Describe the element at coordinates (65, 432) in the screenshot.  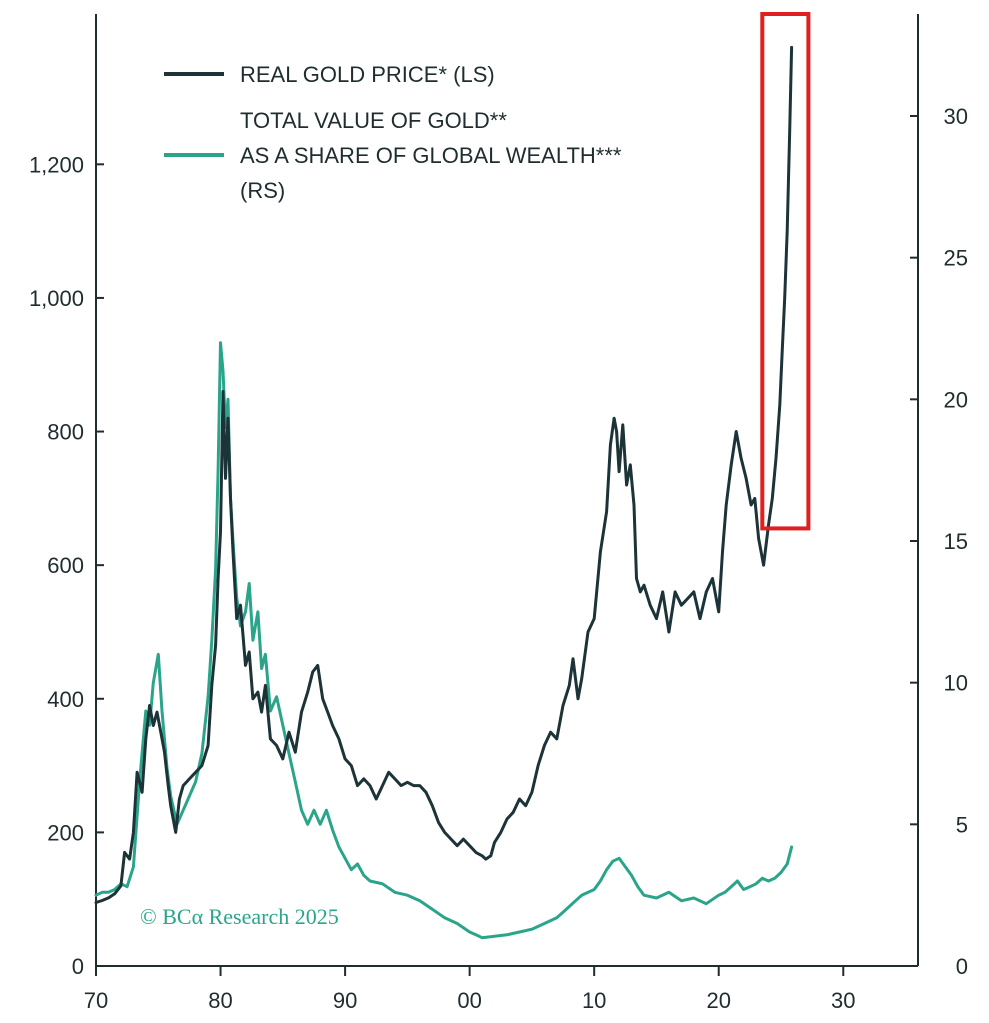
I see `left-tick-label: 800` at that location.